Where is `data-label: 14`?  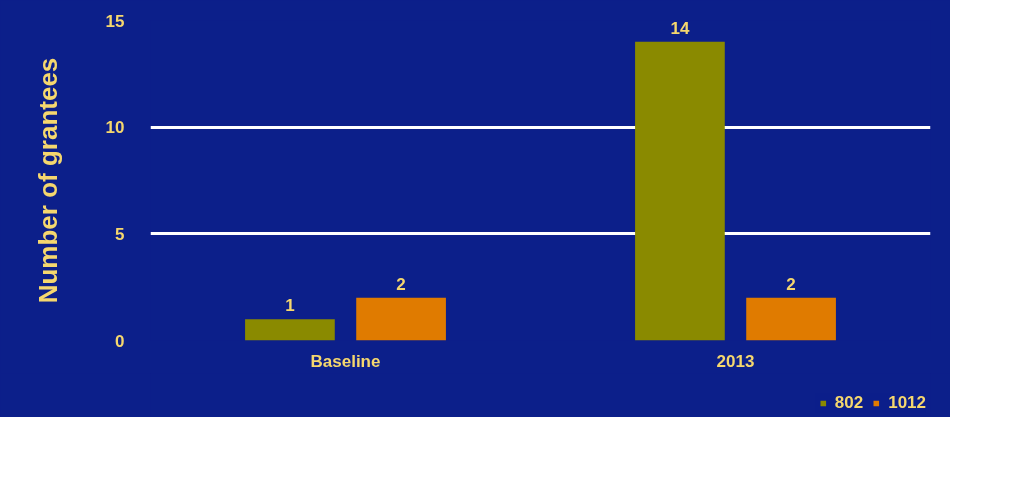
data-label: 14 is located at coordinates (680, 28).